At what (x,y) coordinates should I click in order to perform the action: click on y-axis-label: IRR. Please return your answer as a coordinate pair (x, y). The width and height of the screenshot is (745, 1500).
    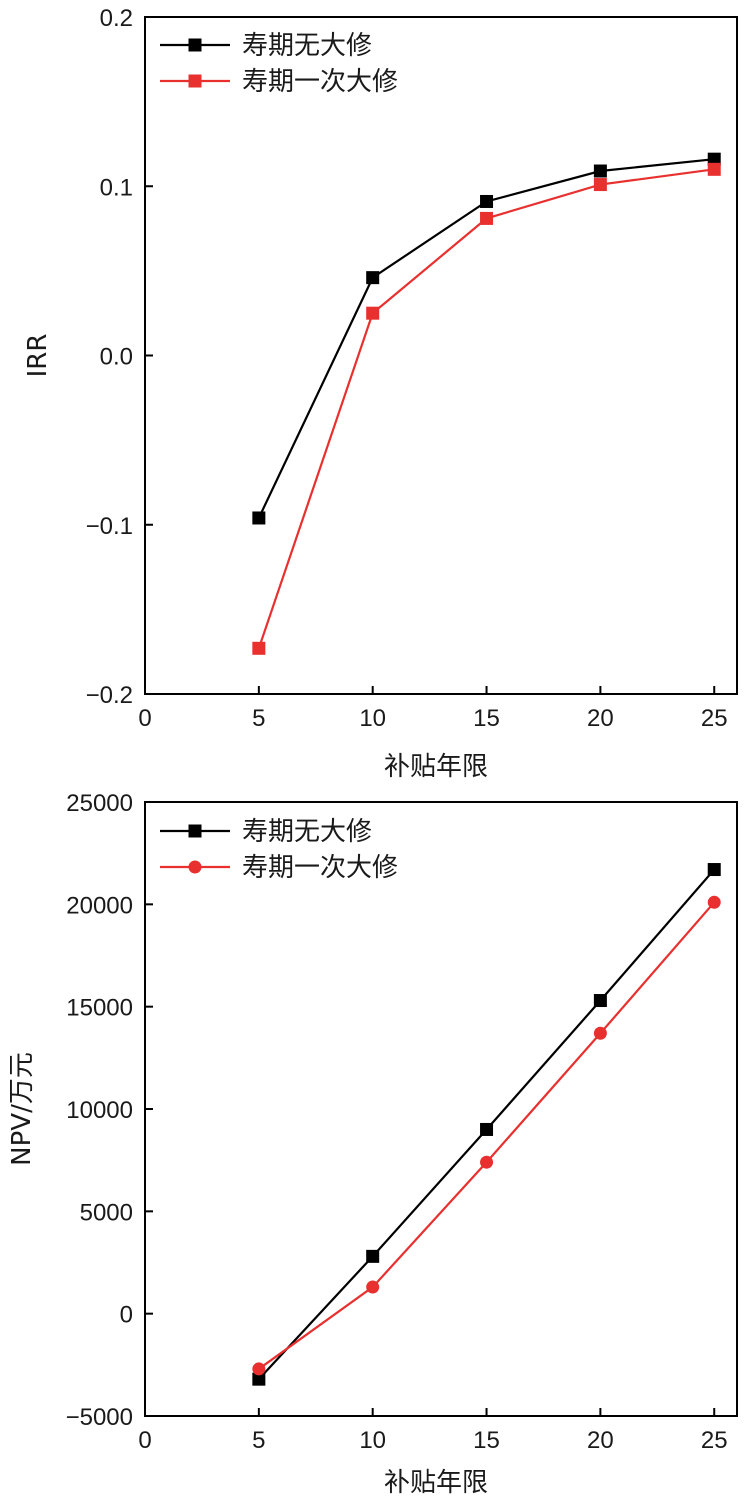
    Looking at the image, I should click on (38, 356).